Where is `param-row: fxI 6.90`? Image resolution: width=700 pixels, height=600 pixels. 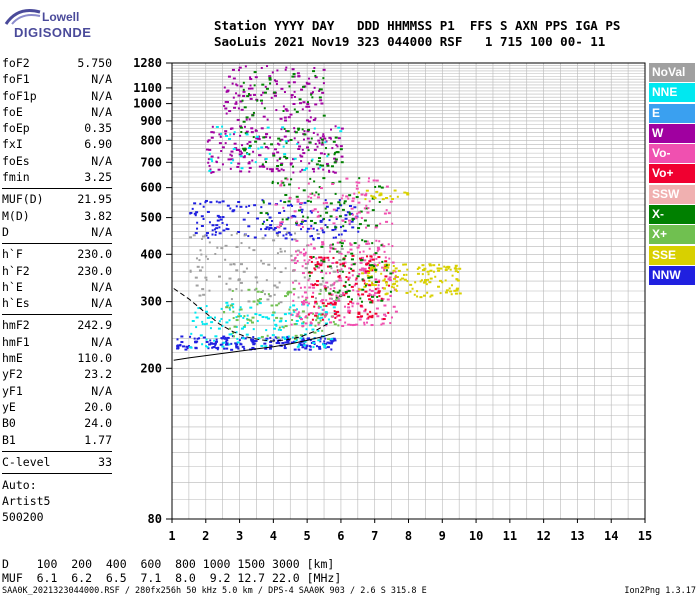
param-row: fxI 6.90 is located at coordinates (57, 145).